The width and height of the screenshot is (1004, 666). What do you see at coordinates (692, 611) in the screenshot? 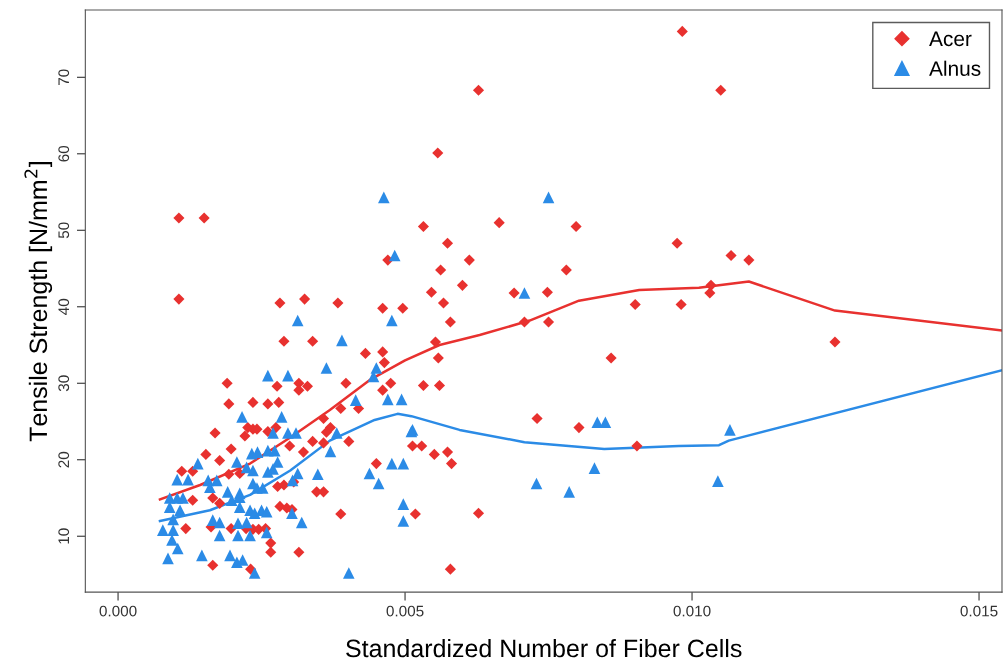
I see `x-tick-label: 0.010` at bounding box center [692, 611].